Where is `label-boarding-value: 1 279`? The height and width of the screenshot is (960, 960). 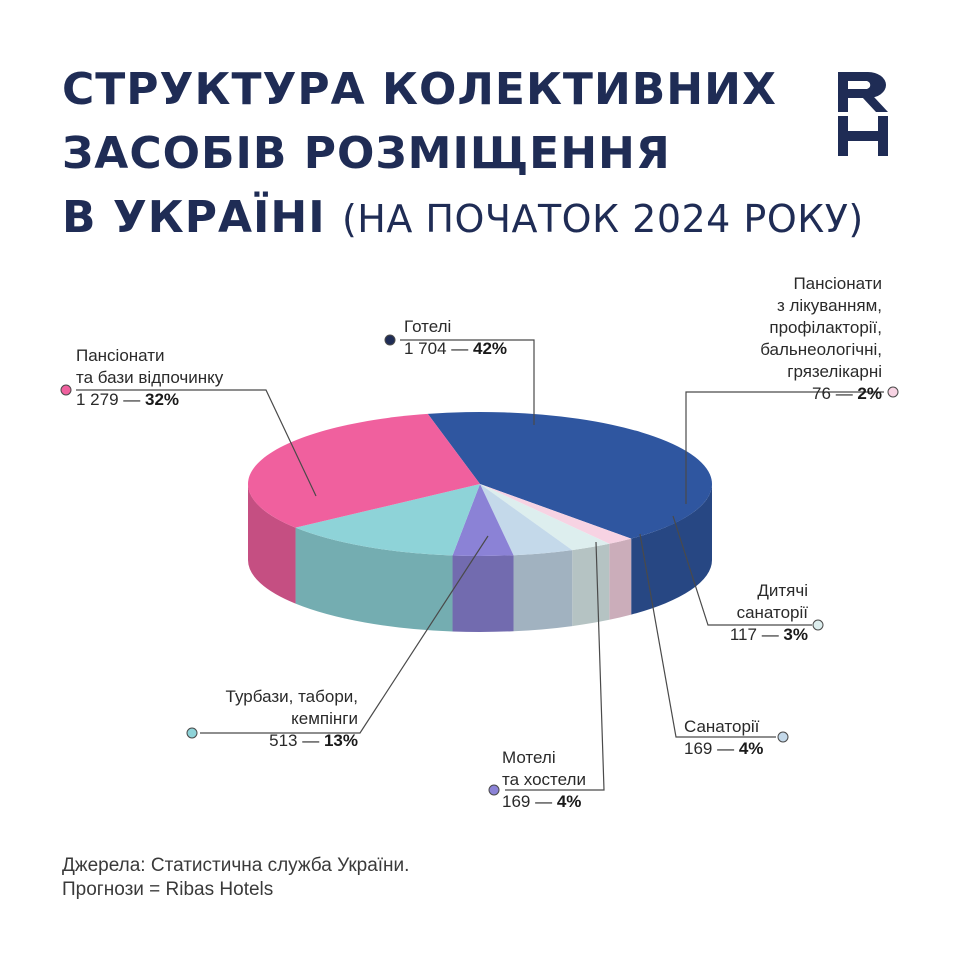 label-boarding-value: 1 279 is located at coordinates (97, 399).